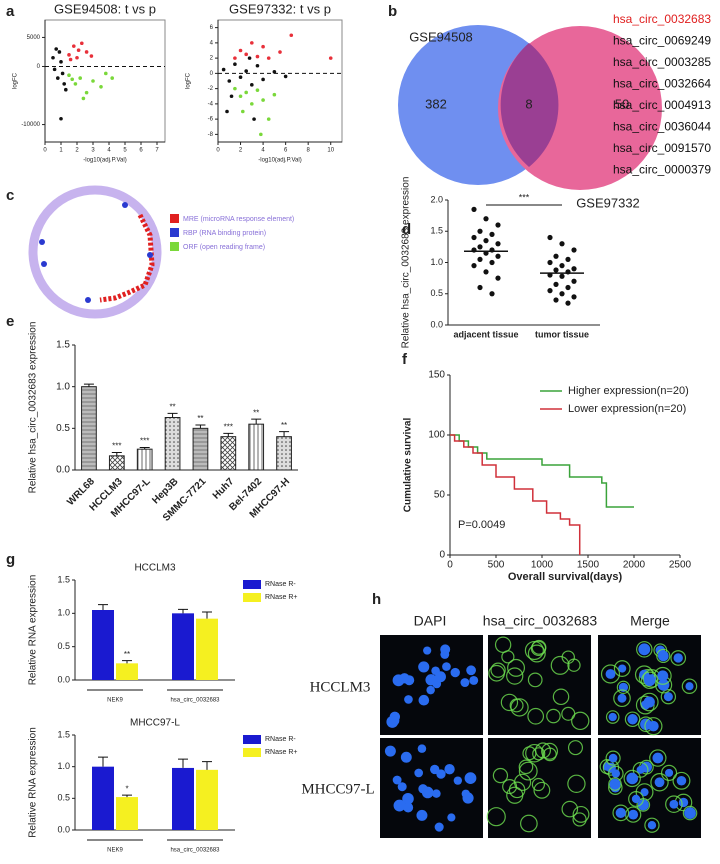 This screenshot has width=720, height=864. I want to click on x-tick-label: 2000, so click(634, 565).